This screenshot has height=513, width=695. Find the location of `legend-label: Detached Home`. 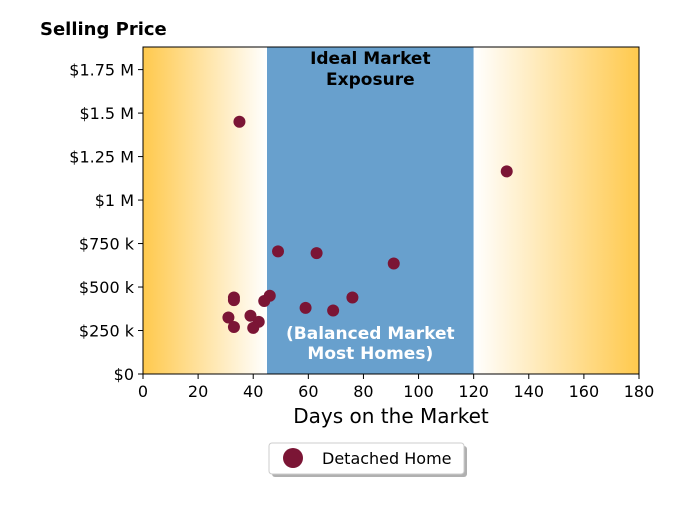

legend-label: Detached Home is located at coordinates (387, 458).